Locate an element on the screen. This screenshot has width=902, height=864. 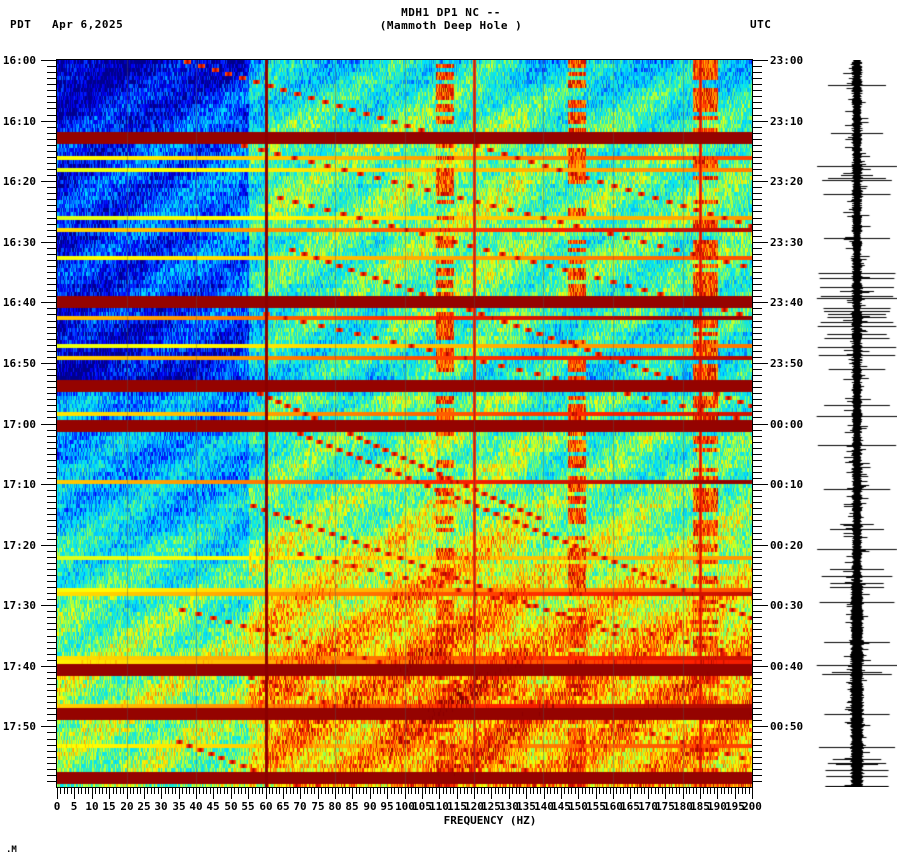
x-tick-label: 145 is located at coordinates (561, 806).